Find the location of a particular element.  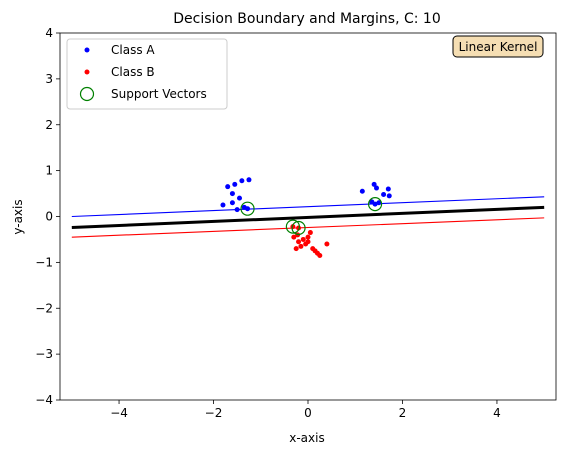

annotation-box: Linear Kernel is located at coordinates (498, 46).